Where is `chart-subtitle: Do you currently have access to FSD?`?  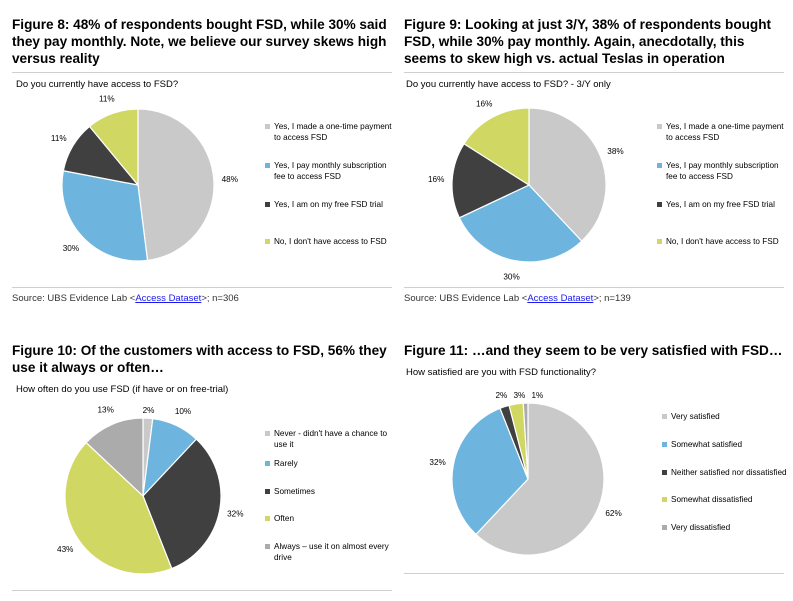 chart-subtitle: Do you currently have access to FSD? is located at coordinates (97, 84).